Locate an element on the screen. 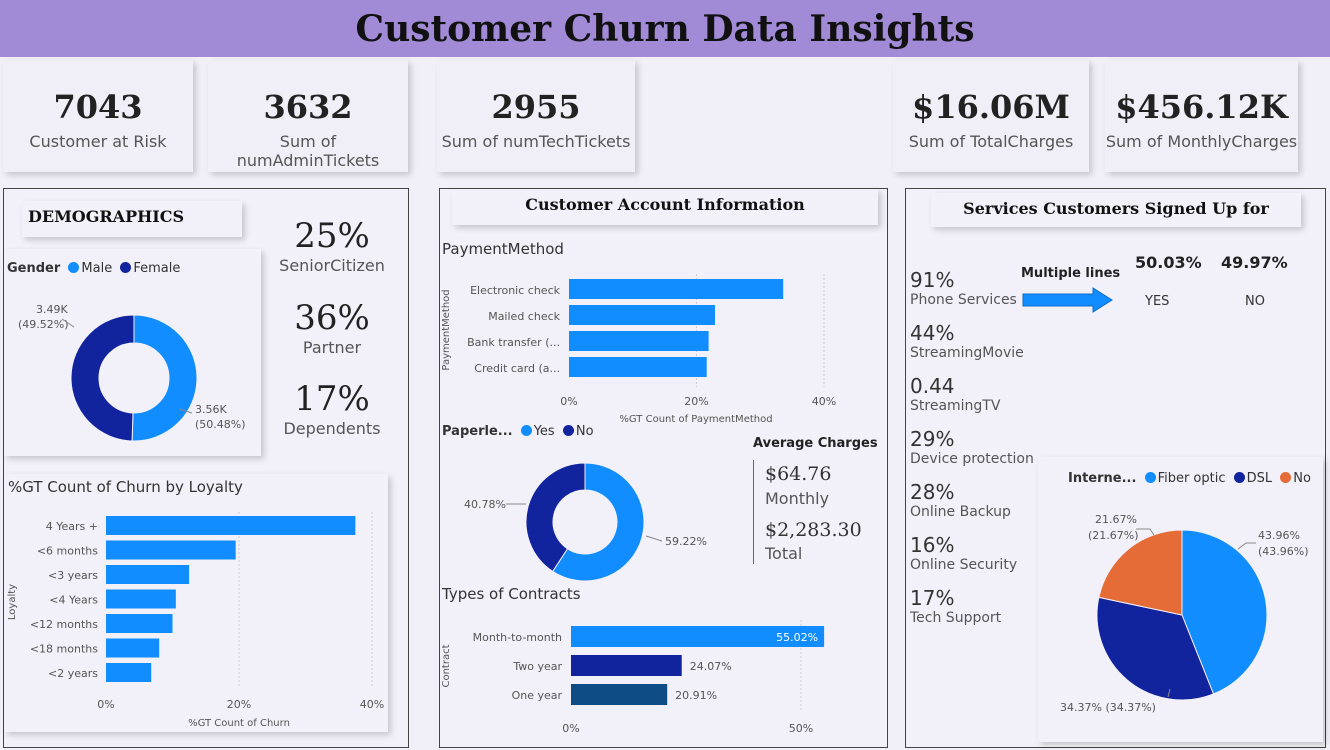 This screenshot has width=1330, height=750. multiple-lines-yes-label: YES is located at coordinates (1157, 301).